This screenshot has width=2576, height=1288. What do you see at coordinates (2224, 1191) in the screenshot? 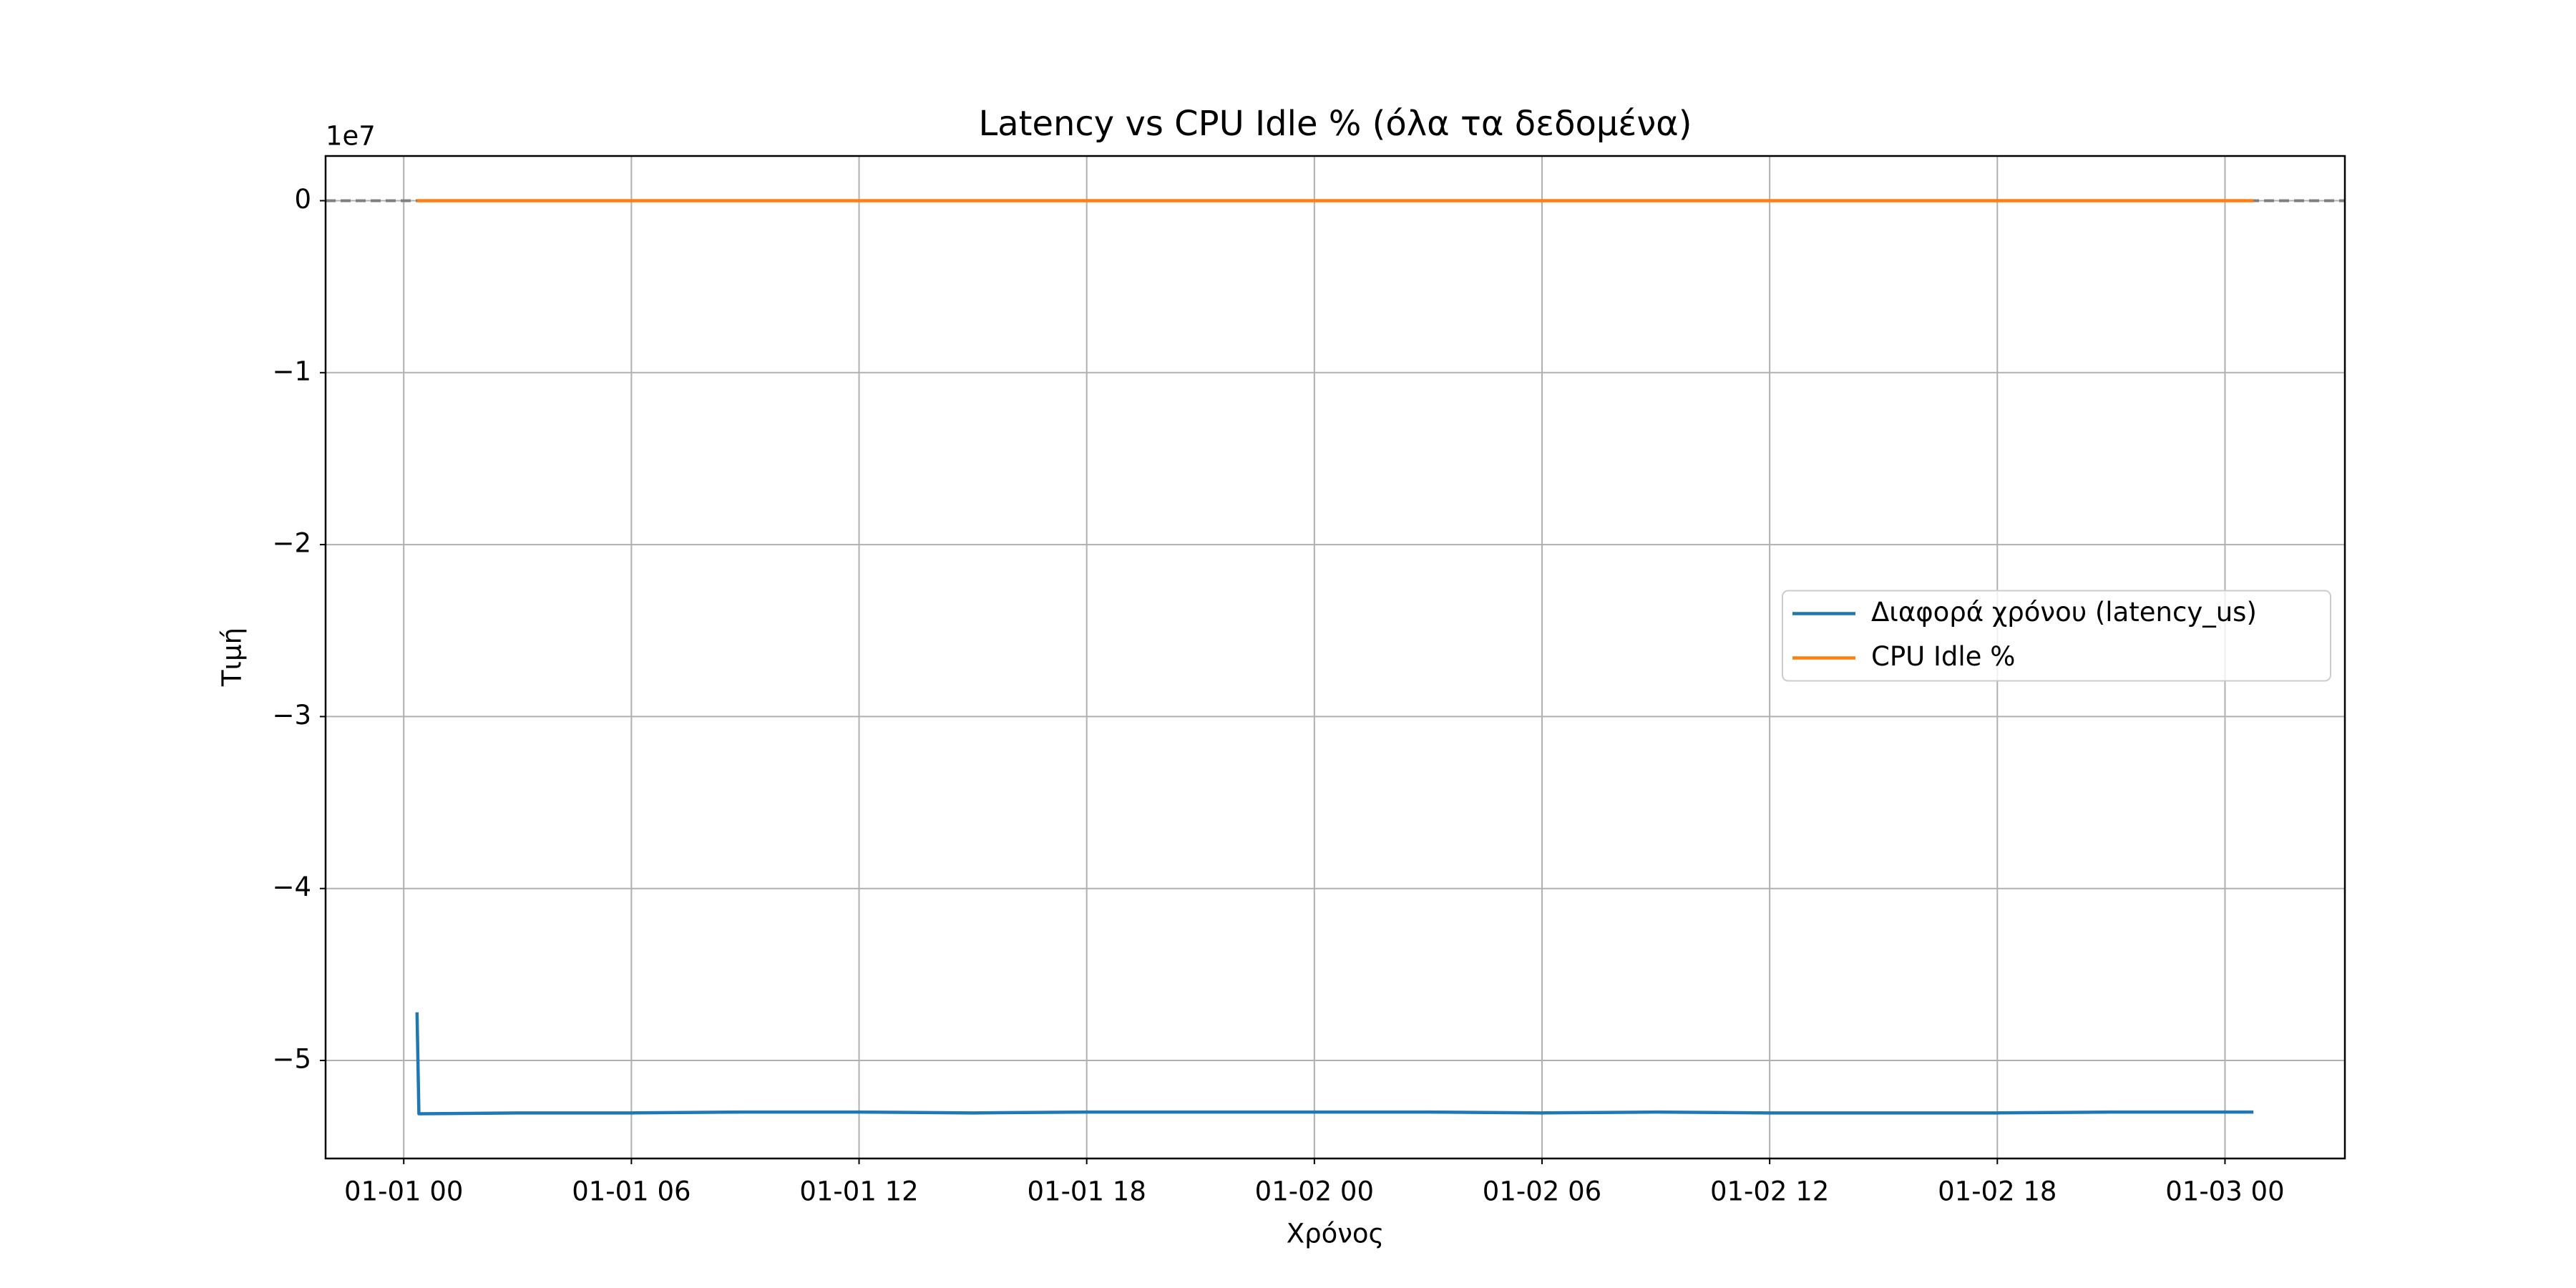
I see `x-tick-label: 01-03 00` at bounding box center [2224, 1191].